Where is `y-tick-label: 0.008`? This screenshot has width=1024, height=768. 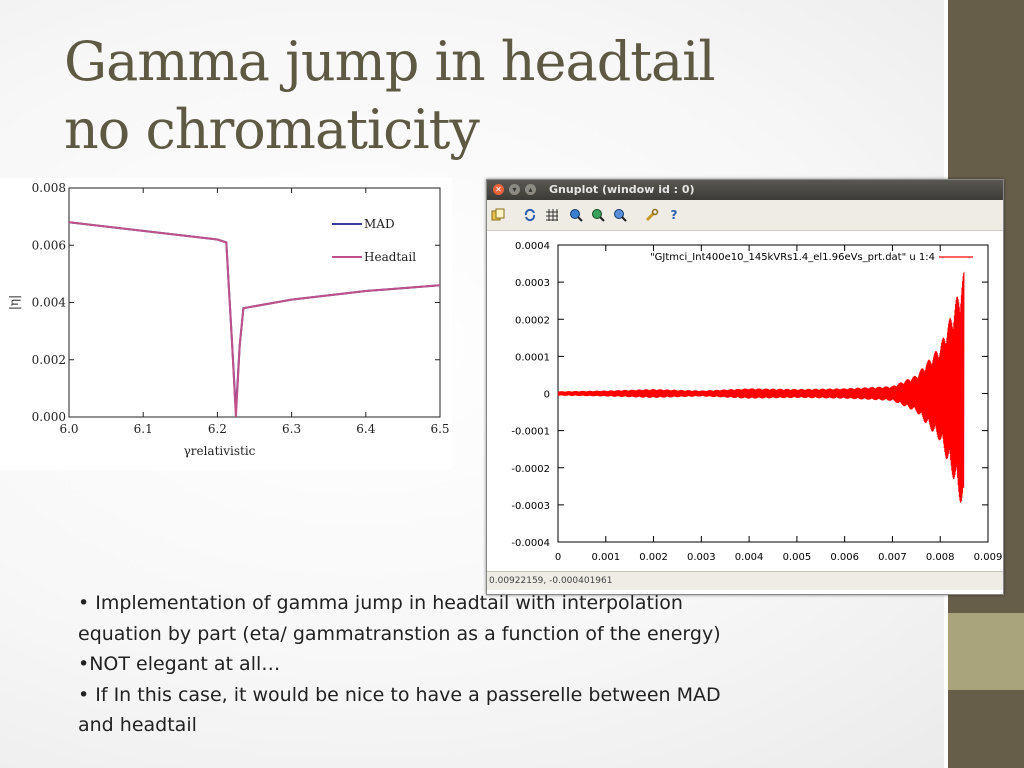
y-tick-label: 0.008 is located at coordinates (49, 188).